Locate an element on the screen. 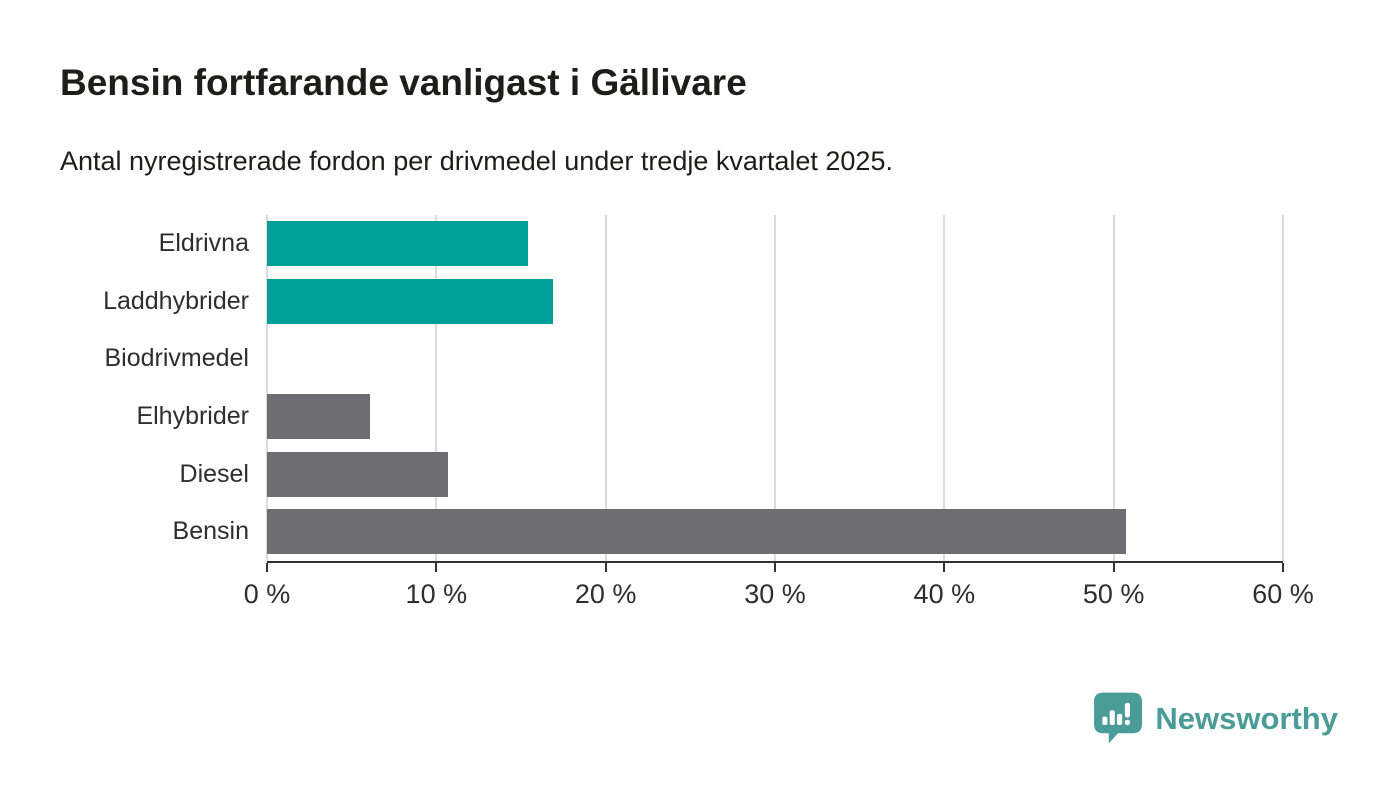 The image size is (1400, 793). axis-tick-label: 40 % is located at coordinates (944, 593).